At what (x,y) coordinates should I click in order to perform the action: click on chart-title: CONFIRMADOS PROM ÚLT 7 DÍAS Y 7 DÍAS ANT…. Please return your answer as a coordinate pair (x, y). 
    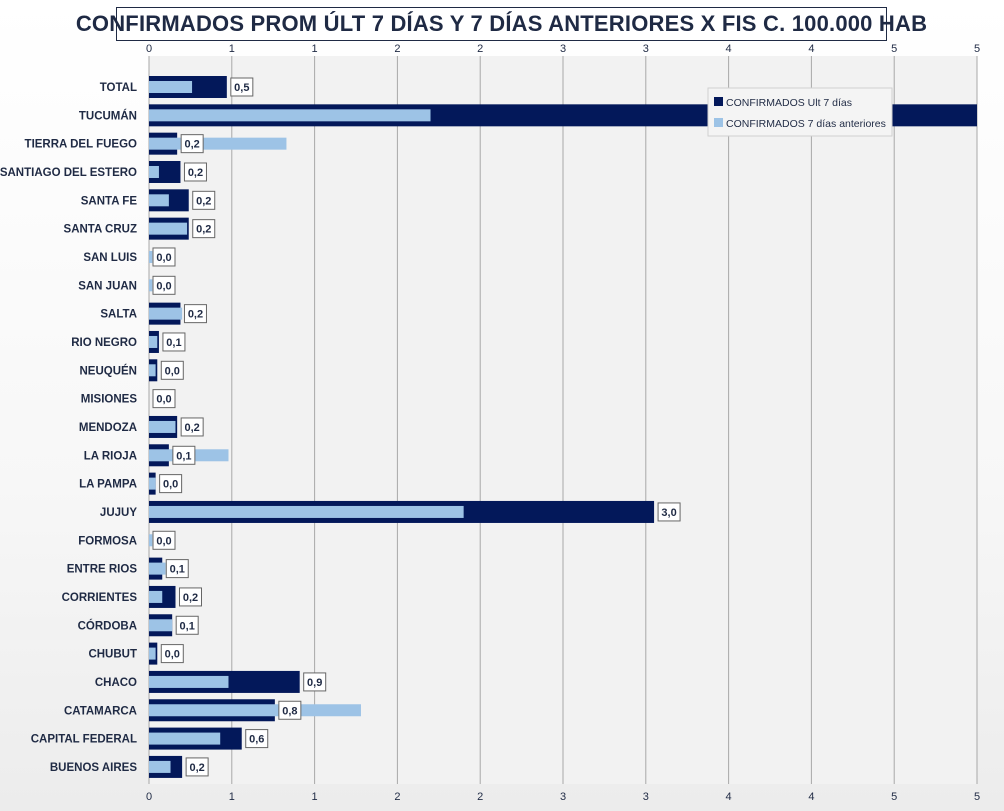
    Looking at the image, I should click on (501, 24).